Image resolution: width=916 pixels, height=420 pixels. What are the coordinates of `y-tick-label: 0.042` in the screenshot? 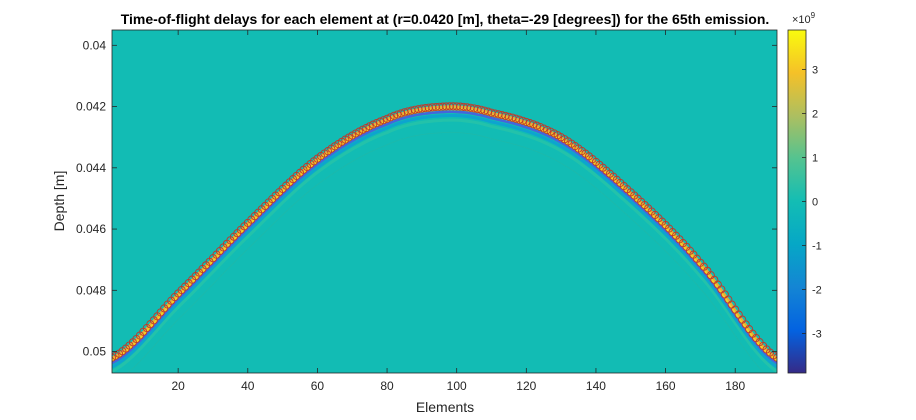 It's located at (91, 107).